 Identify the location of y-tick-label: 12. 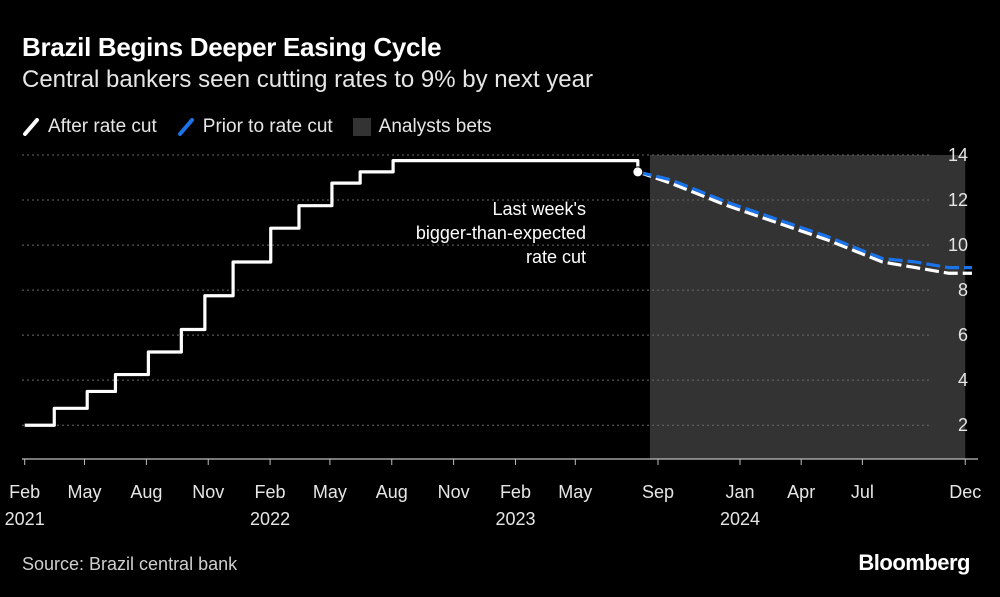
(958, 200).